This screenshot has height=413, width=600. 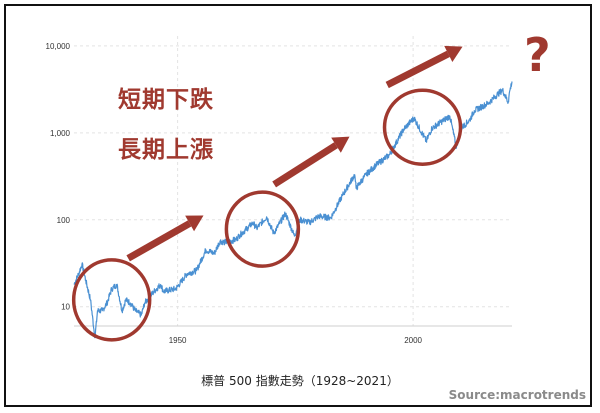 What do you see at coordinates (413, 340) in the screenshot?
I see `x-tick-label: 2000` at bounding box center [413, 340].